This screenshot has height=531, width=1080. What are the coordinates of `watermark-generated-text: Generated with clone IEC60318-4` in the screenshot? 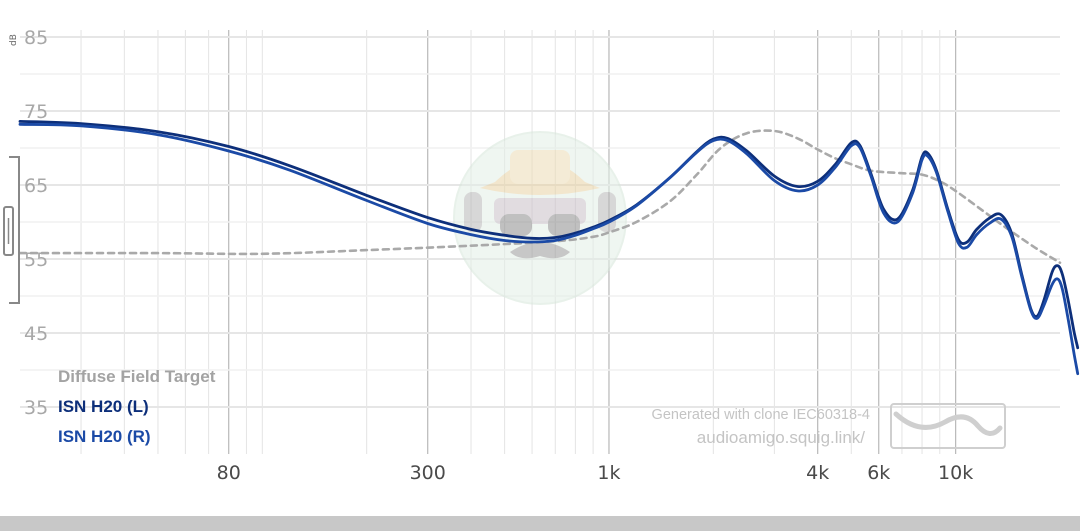 It's located at (761, 415).